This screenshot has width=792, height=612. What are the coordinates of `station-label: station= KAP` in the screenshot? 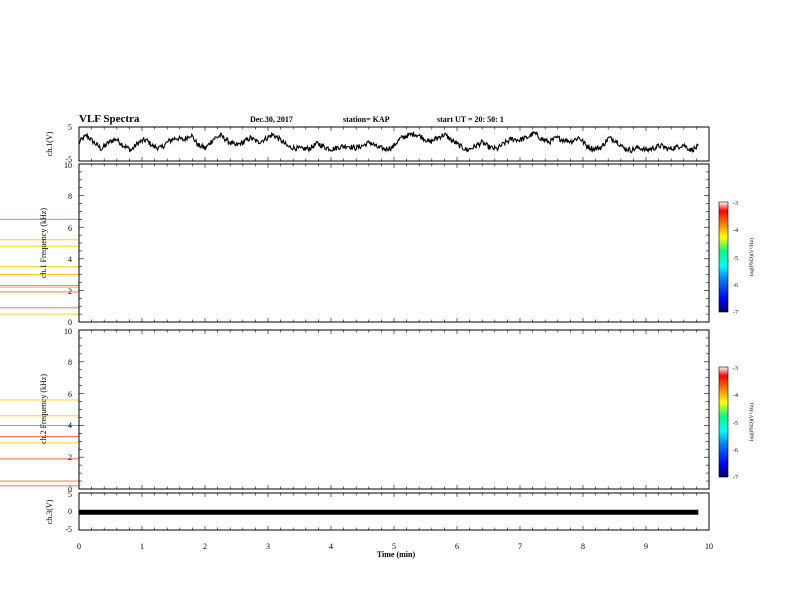 It's located at (366, 119).